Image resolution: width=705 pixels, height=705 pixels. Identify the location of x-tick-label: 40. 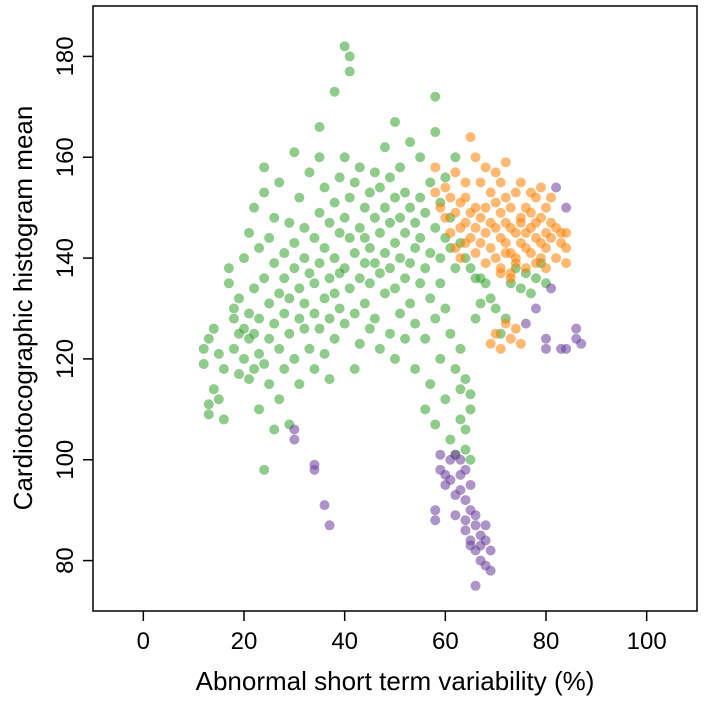
(344, 641).